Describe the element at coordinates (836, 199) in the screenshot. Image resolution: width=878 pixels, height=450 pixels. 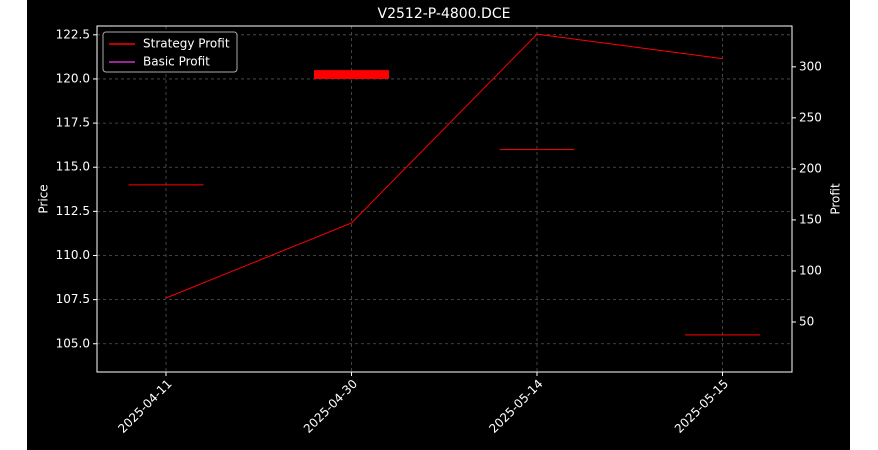
I see `y2-axis-label: Profit` at that location.